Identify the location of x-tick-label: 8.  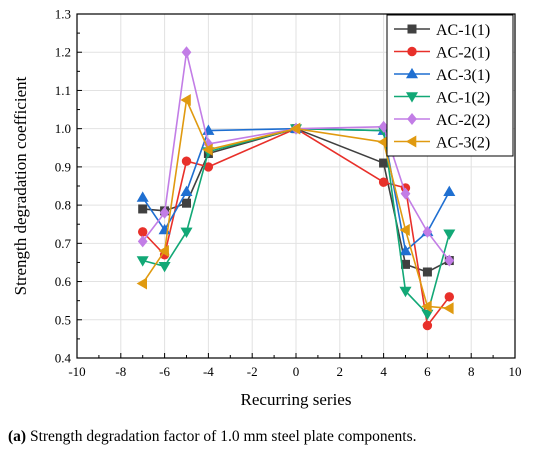
(471, 371).